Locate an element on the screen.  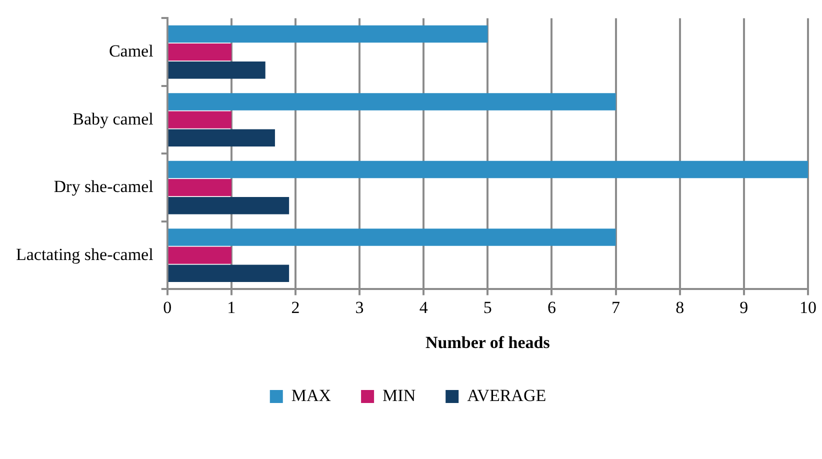
y-tick-label: Baby camel is located at coordinates (113, 118).